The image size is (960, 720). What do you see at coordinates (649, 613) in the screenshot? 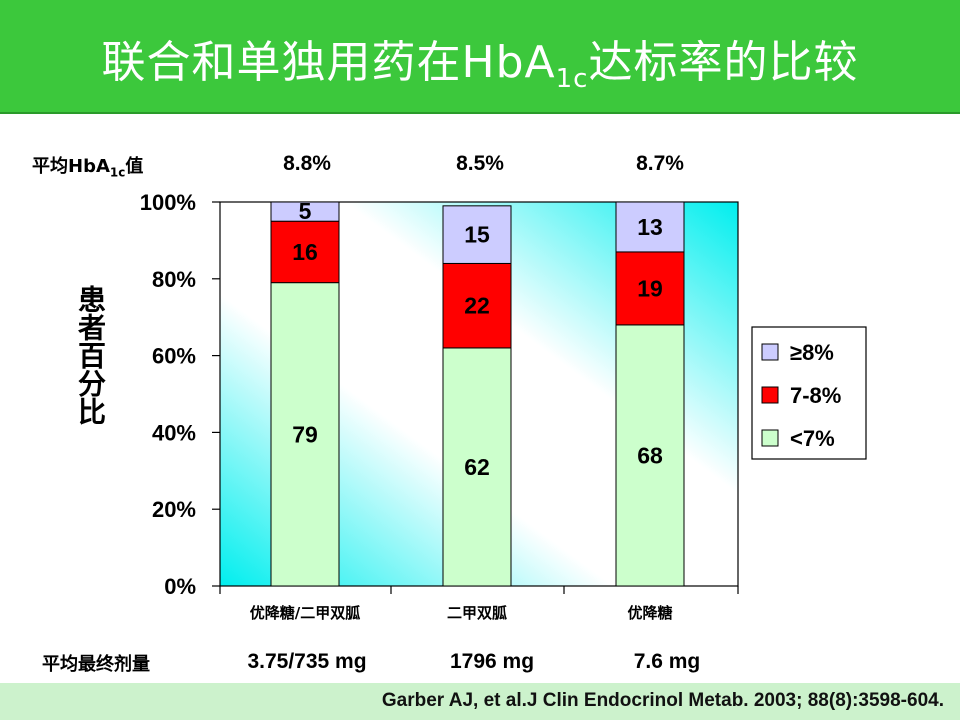
I see `x-tick-label: 优降糖` at bounding box center [649, 613].